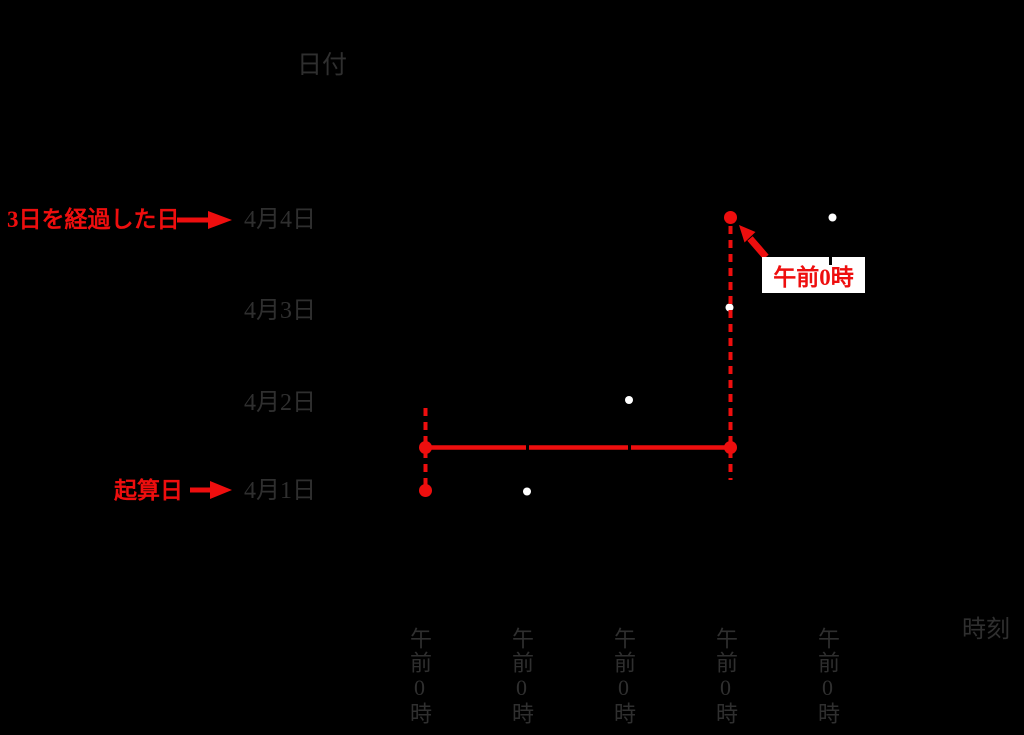 The image size is (1024, 735). I want to click on y-axis-arrow-icon, so click(357, 69).